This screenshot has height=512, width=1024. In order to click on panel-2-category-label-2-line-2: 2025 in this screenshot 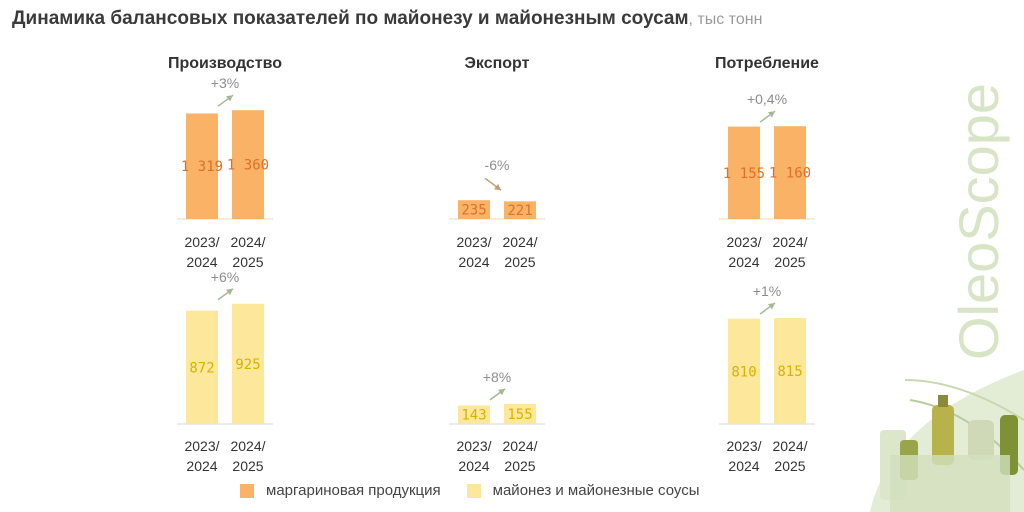, I will do `click(519, 262)`.